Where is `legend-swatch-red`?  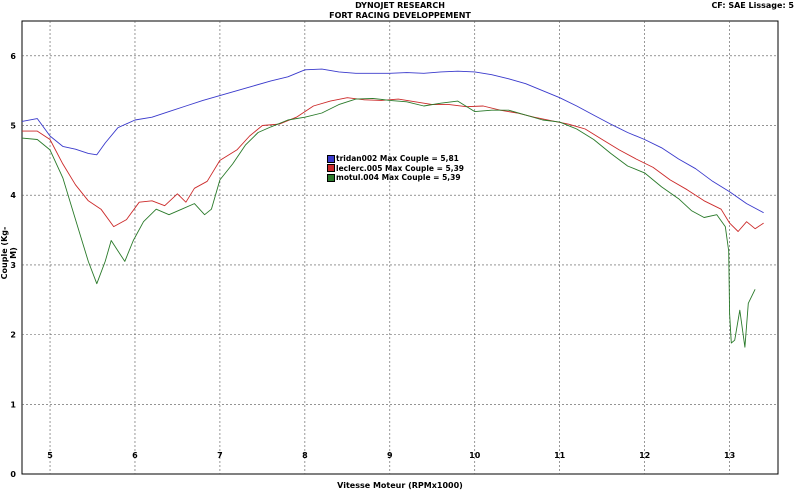 legend-swatch-red is located at coordinates (331, 168).